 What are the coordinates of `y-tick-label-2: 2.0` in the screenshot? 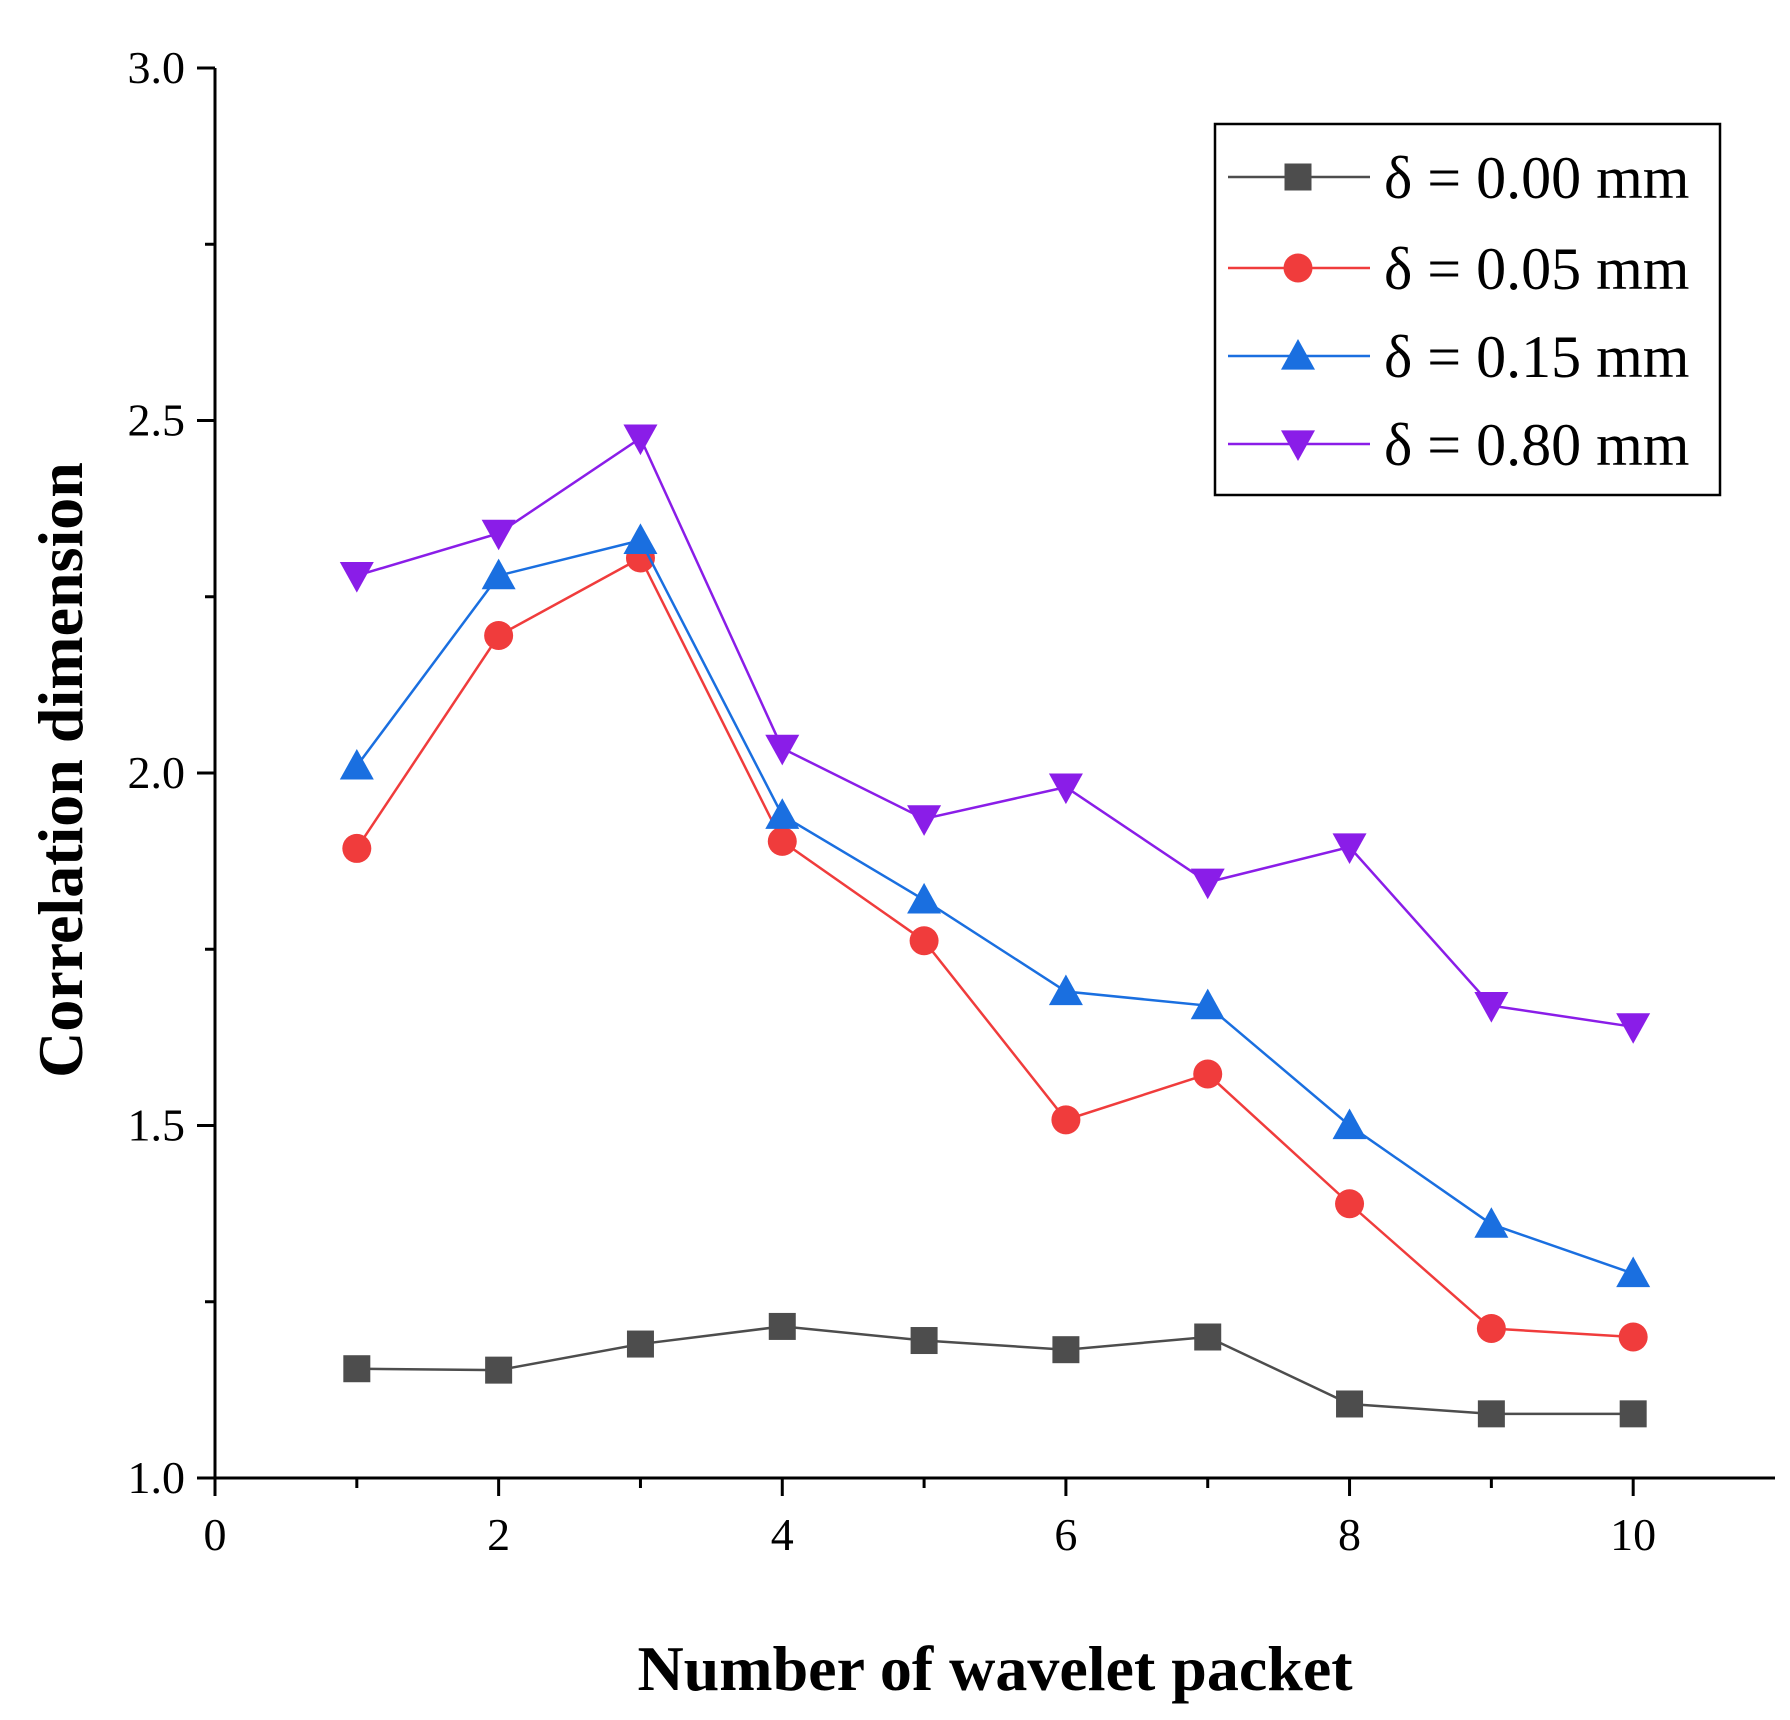 It's located at (157, 772).